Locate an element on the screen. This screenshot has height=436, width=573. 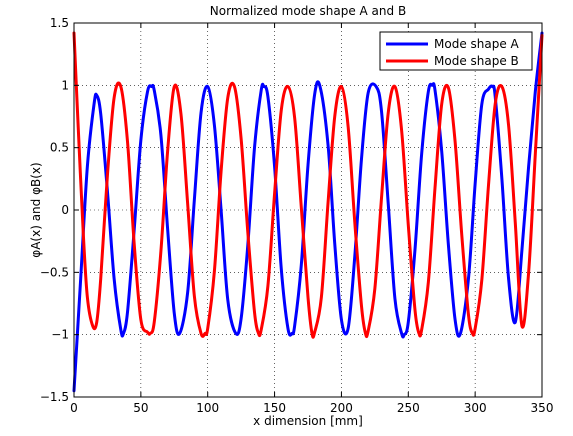
legend-label-mode-shape-b: Mode shape B is located at coordinates (476, 61).